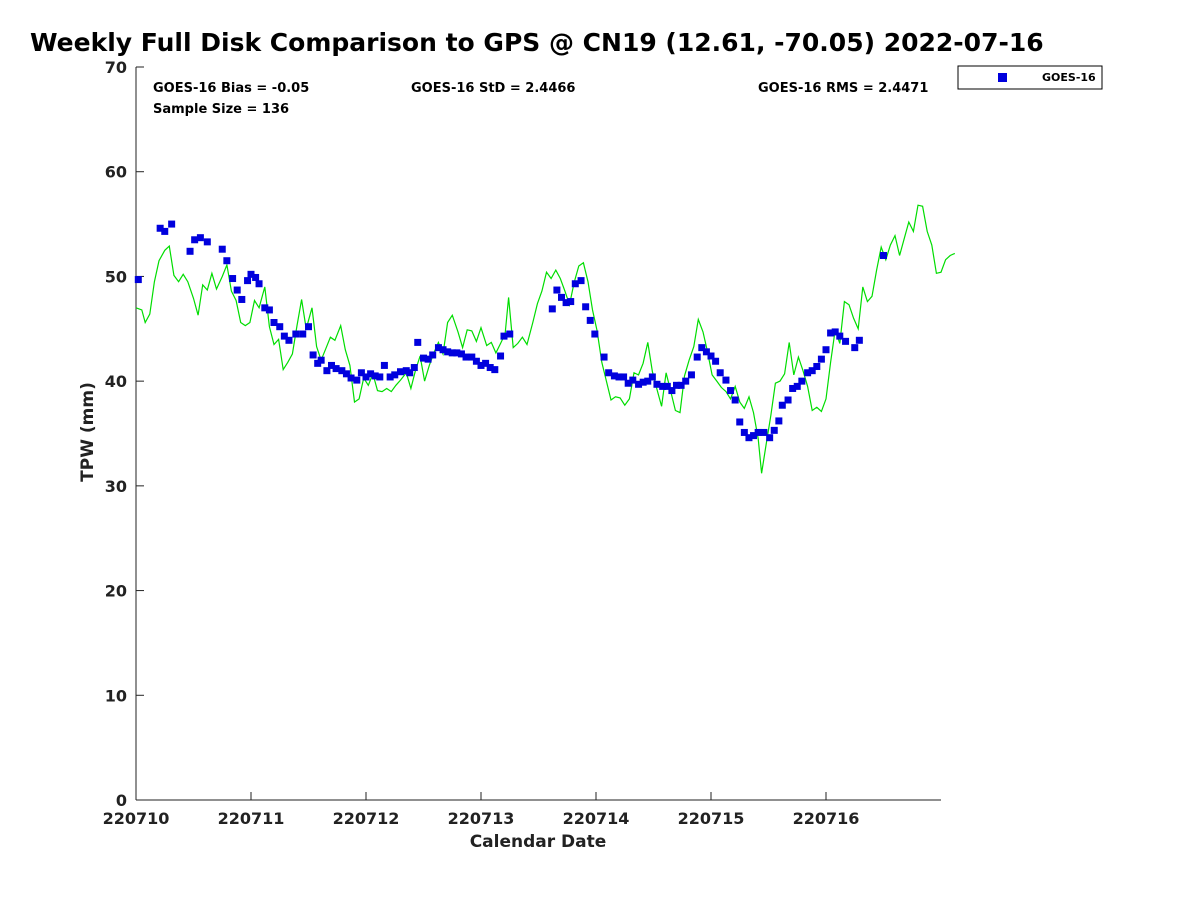  What do you see at coordinates (493, 88) in the screenshot?
I see `std-annotation: GOES-16 StD = 2.4466` at bounding box center [493, 88].